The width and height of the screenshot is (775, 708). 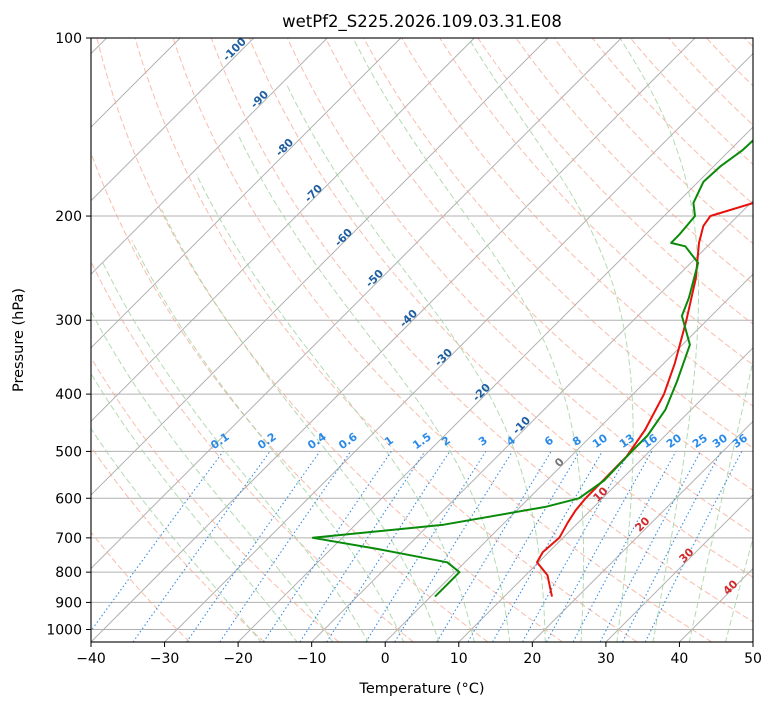 I want to click on moist-adiabat-label: 20, so click(x=643, y=524).